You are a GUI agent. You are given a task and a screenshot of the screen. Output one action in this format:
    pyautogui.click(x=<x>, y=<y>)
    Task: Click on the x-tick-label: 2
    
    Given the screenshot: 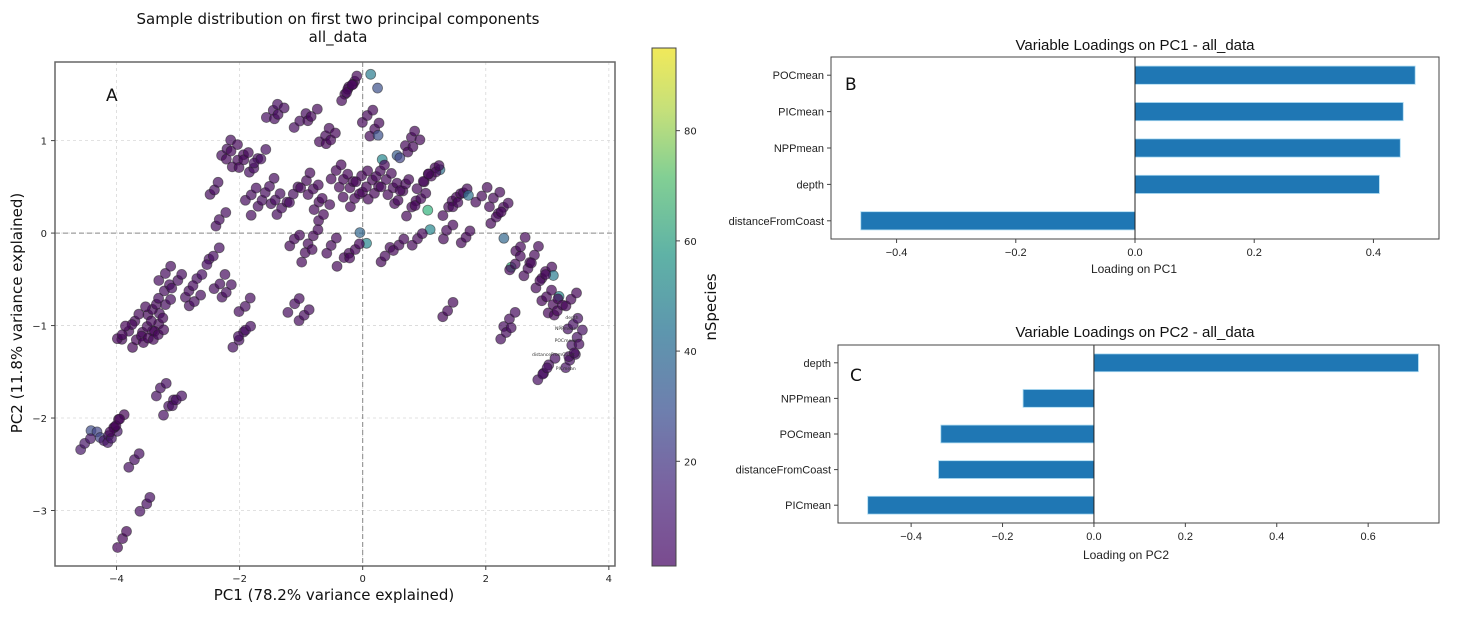 What is the action you would take?
    pyautogui.click(x=486, y=579)
    